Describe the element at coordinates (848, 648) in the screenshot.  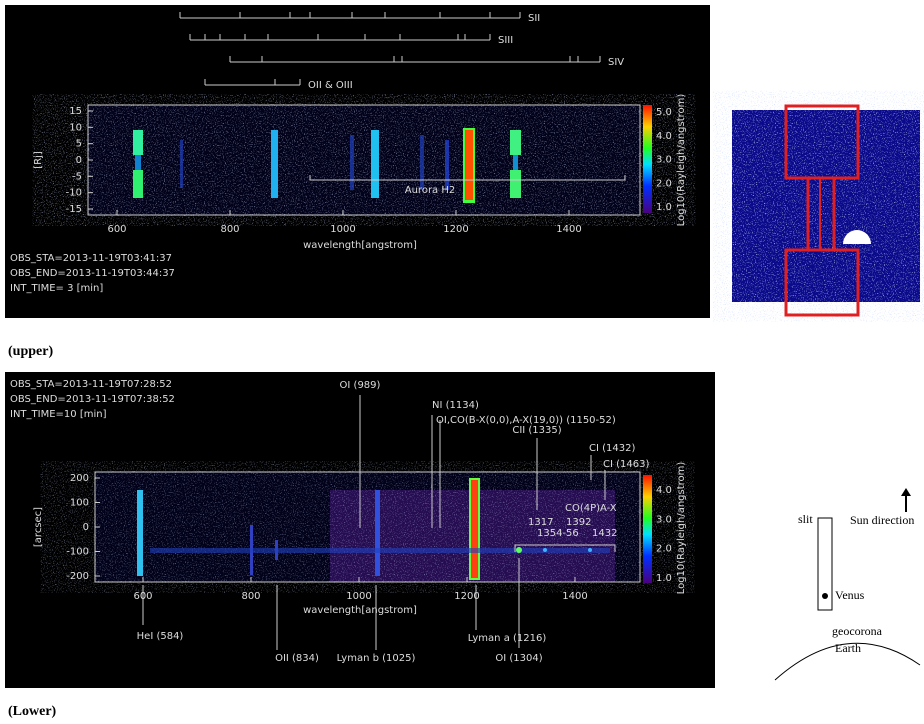
I see `earth-label: Earth` at that location.